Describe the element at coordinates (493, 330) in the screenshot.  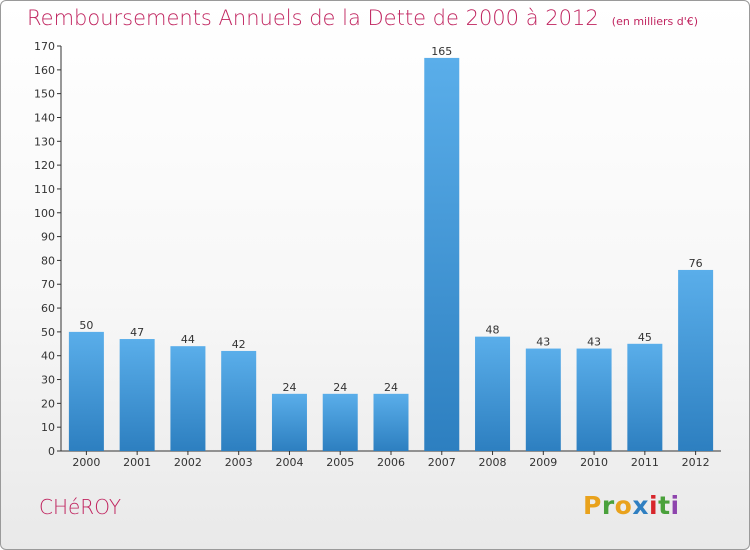
I see `data-label: 48` at that location.